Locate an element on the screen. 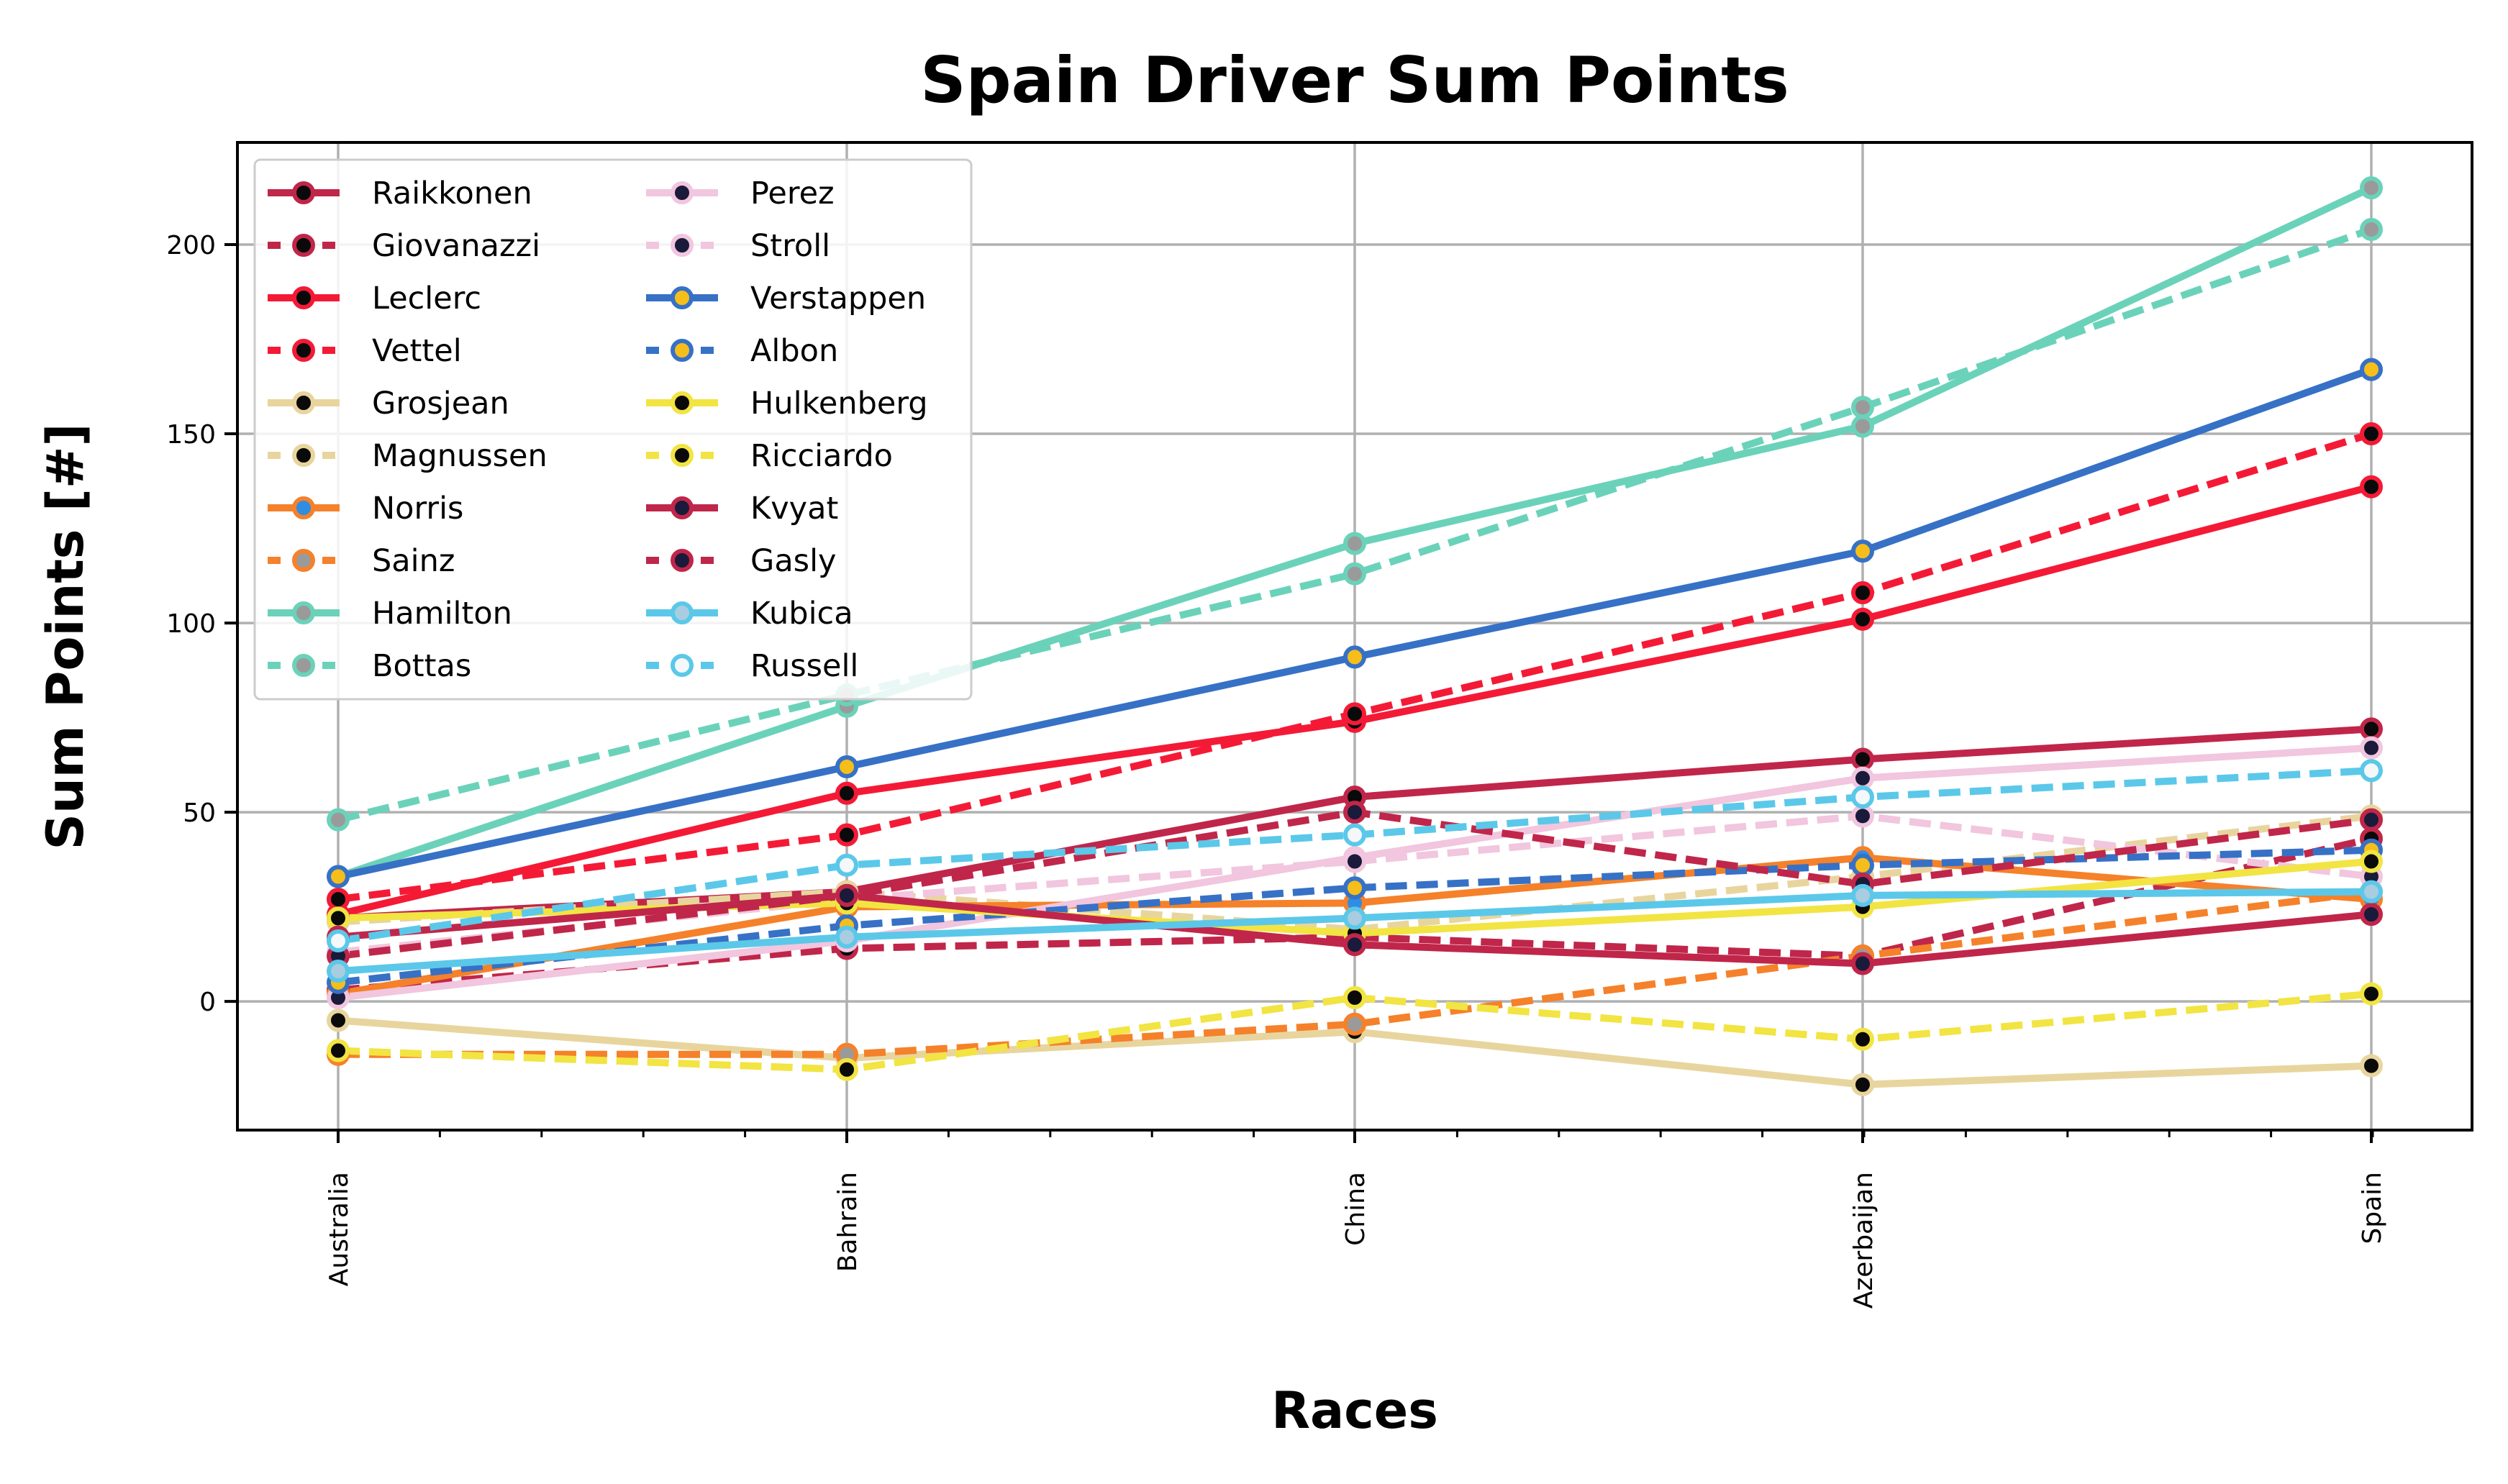 Image resolution: width=2508 pixels, height=1484 pixels. legend-label: Perez is located at coordinates (792, 194).